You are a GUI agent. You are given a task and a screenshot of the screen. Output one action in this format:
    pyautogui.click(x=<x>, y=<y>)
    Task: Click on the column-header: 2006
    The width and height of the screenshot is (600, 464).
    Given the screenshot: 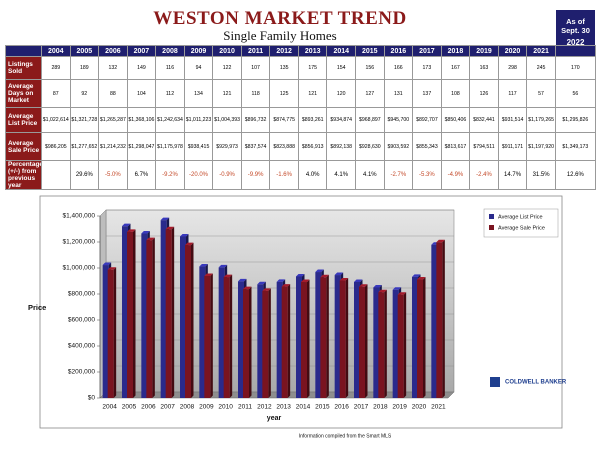 What is the action you would take?
    pyautogui.click(x=113, y=51)
    